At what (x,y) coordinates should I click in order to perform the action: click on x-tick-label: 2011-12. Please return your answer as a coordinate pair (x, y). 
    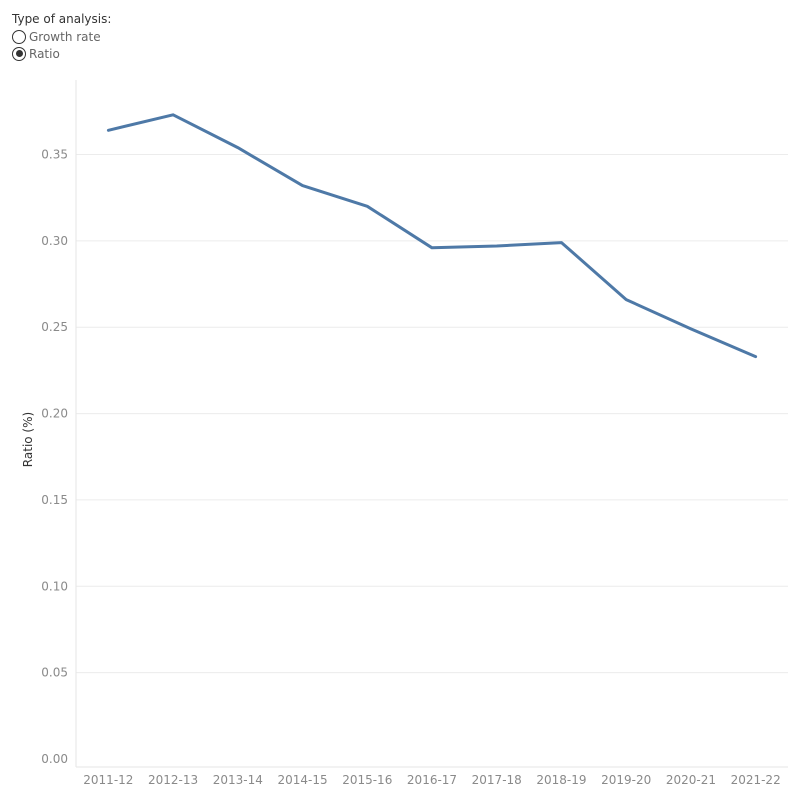
    Looking at the image, I should click on (108, 780).